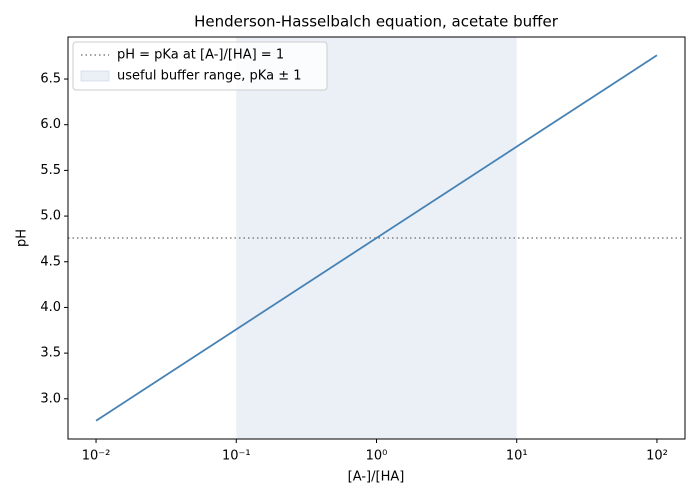 The image size is (700, 500). What do you see at coordinates (236, 456) in the screenshot?
I see `x-tick-label: 10⁻¹` at bounding box center [236, 456].